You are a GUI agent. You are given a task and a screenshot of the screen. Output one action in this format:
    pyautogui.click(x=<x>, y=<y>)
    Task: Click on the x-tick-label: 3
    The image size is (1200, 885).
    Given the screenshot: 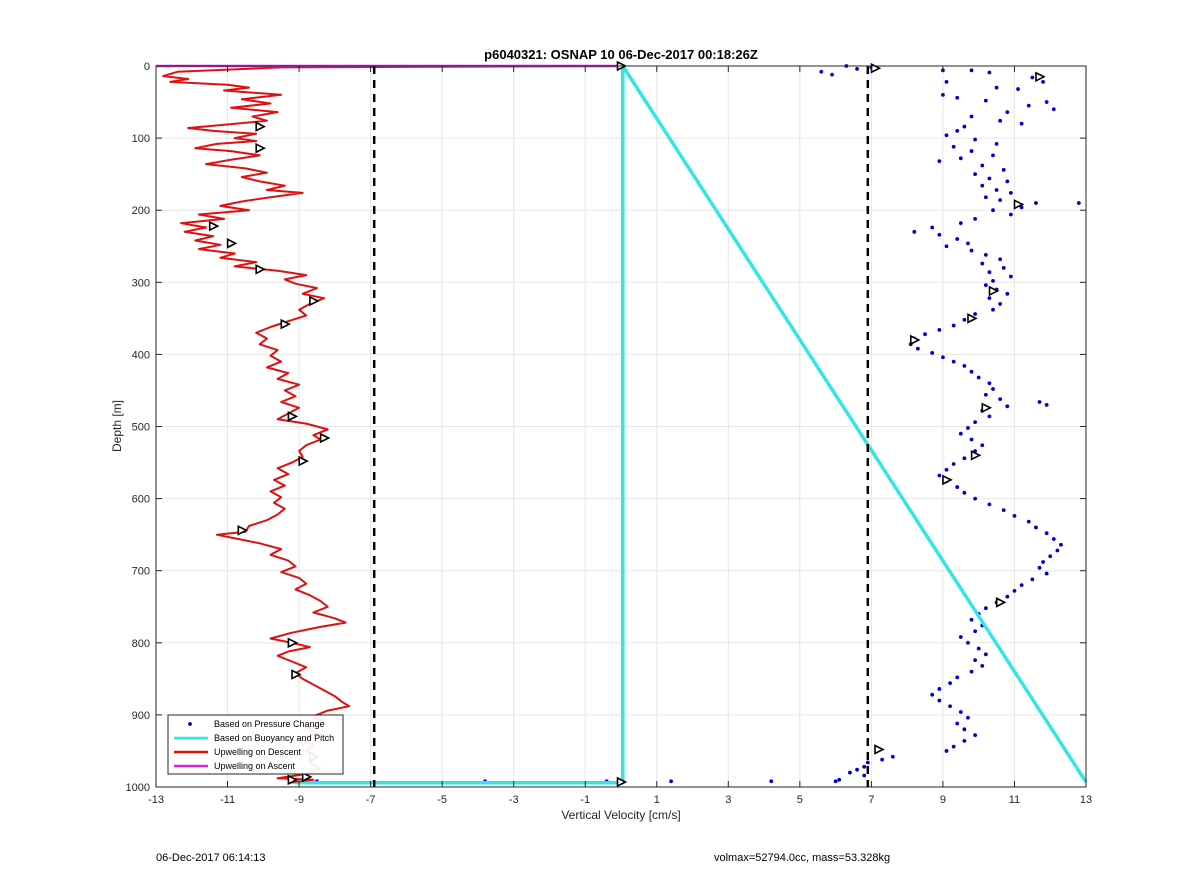 What is the action you would take?
    pyautogui.click(x=728, y=800)
    